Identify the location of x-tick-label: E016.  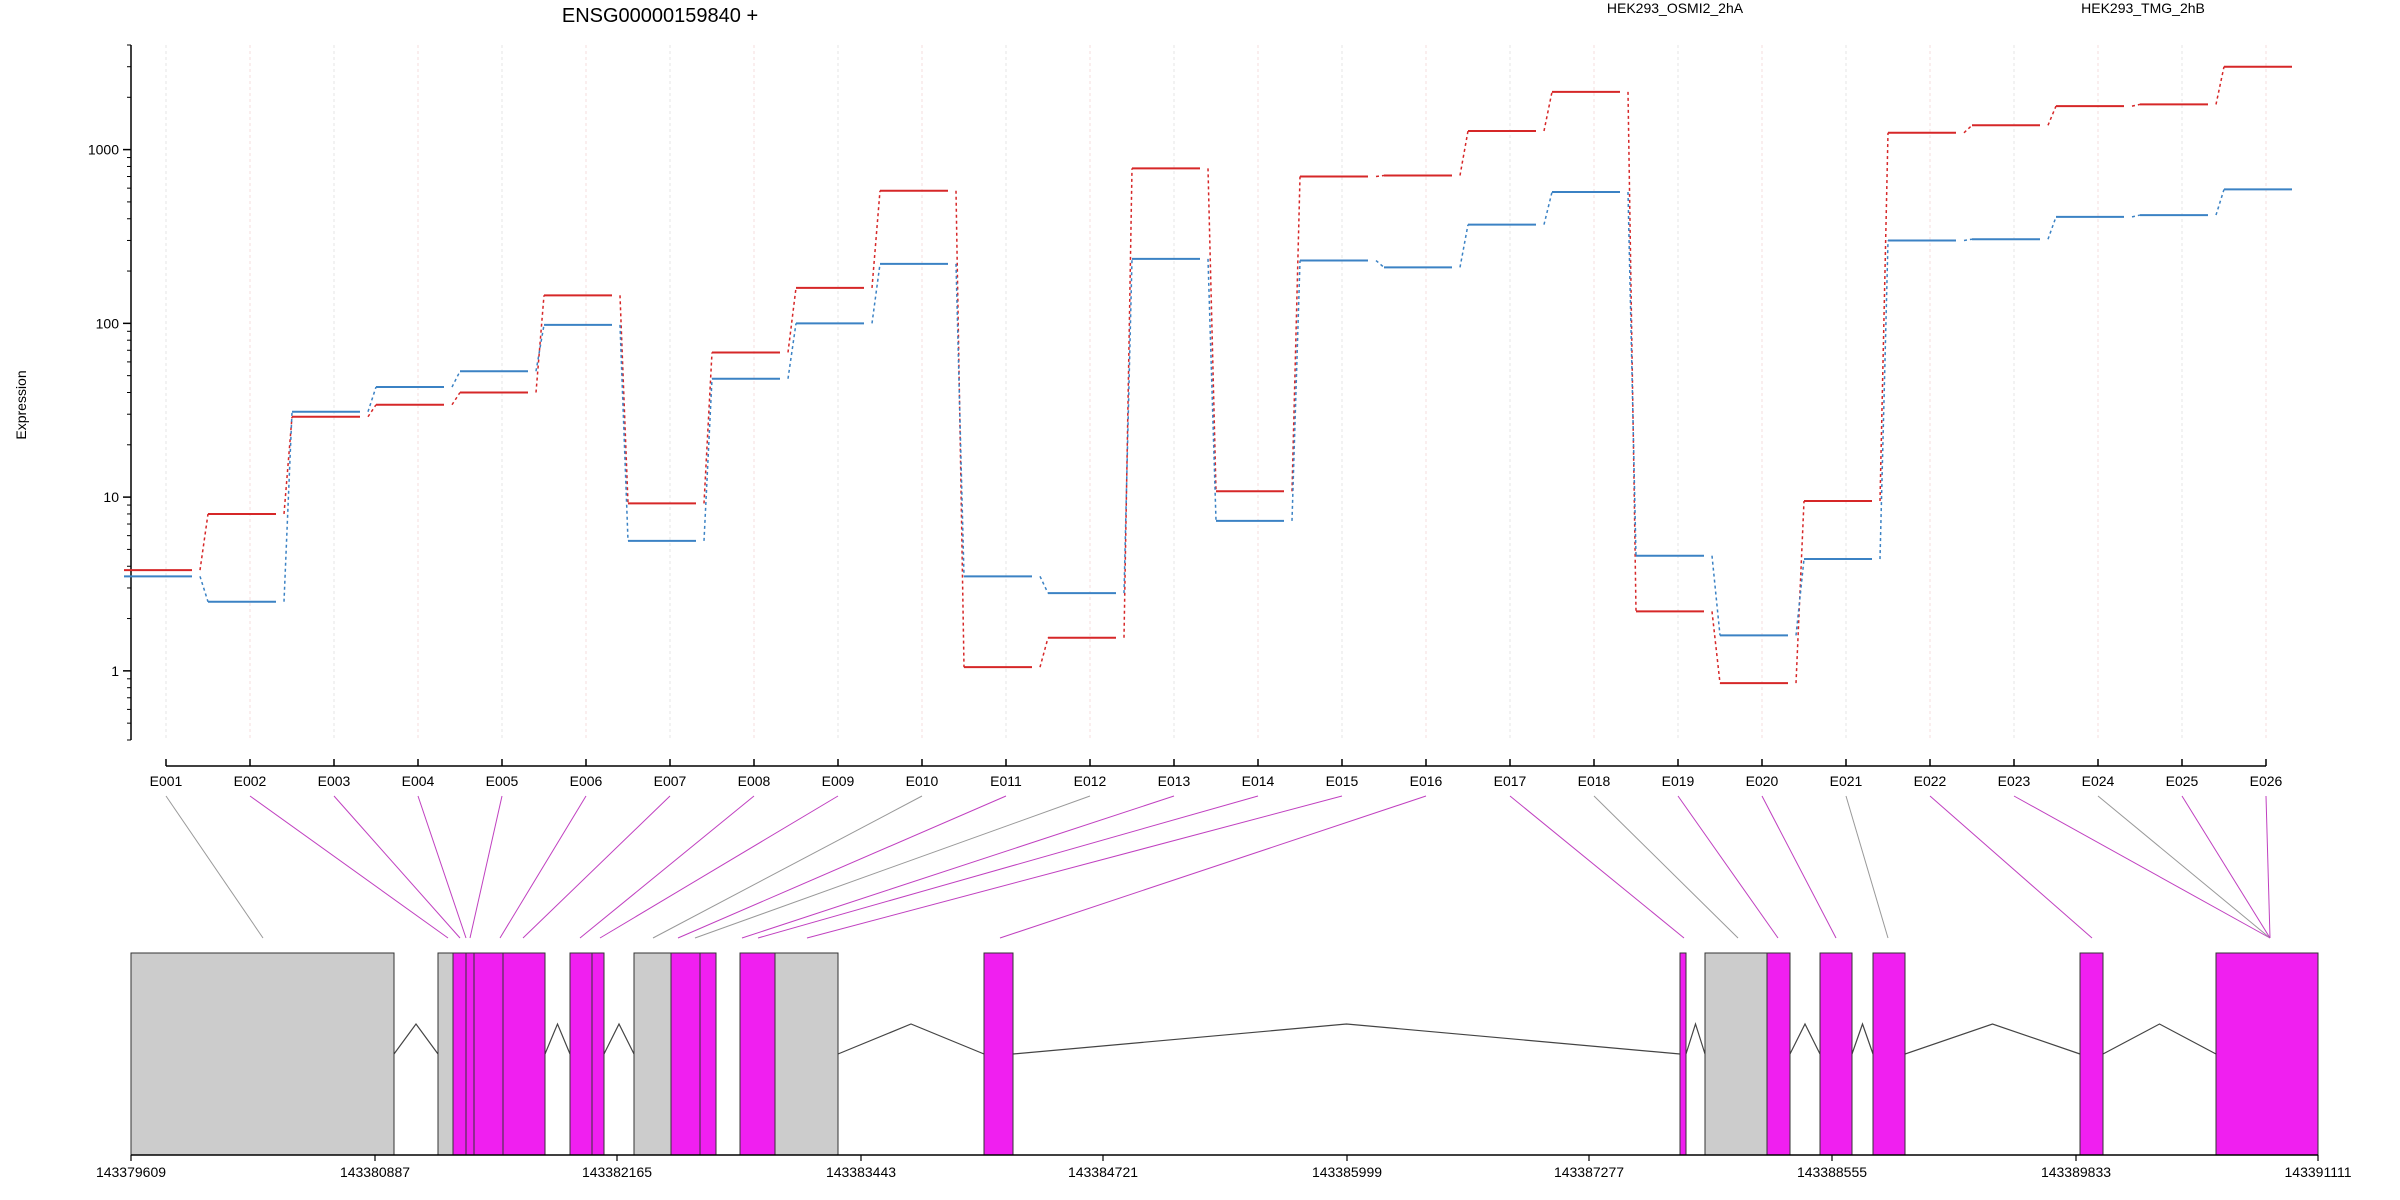
(1426, 781).